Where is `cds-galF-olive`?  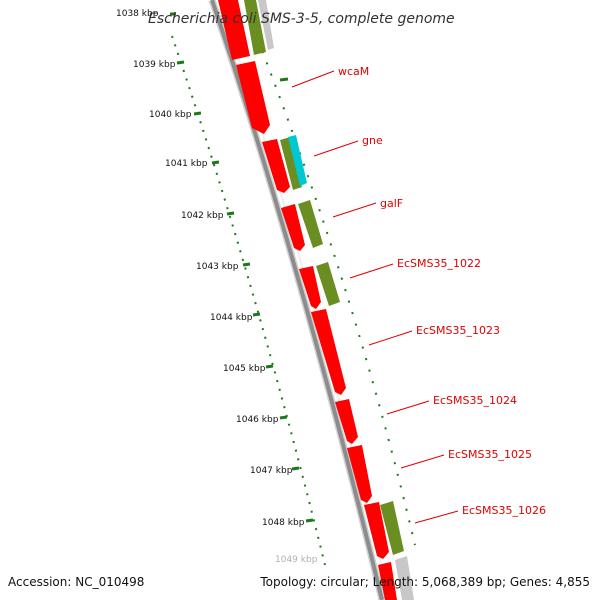 cds-galF-olive is located at coordinates (310, 224).